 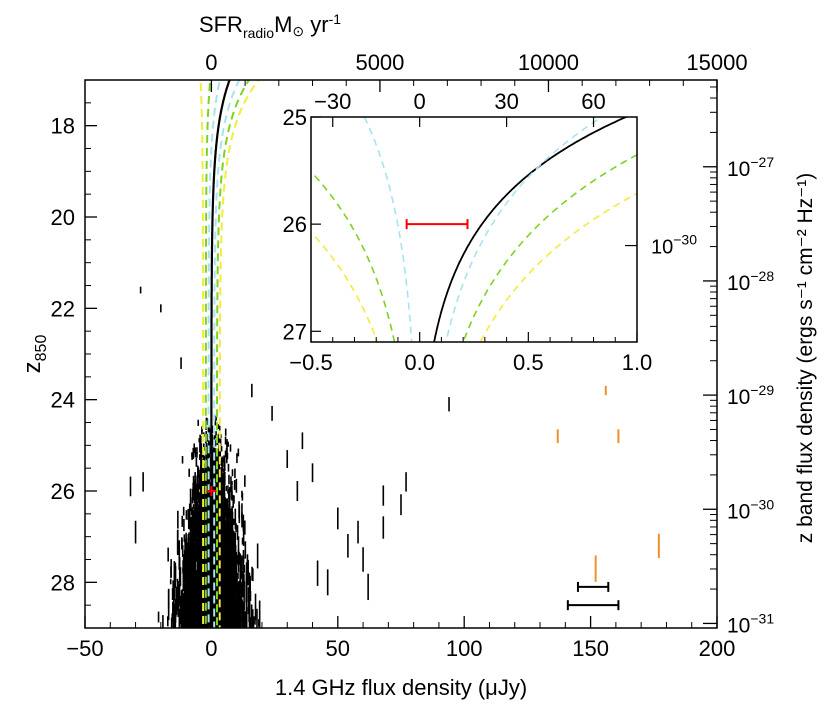 What do you see at coordinates (63, 491) in the screenshot?
I see `y-tick-label: 26` at bounding box center [63, 491].